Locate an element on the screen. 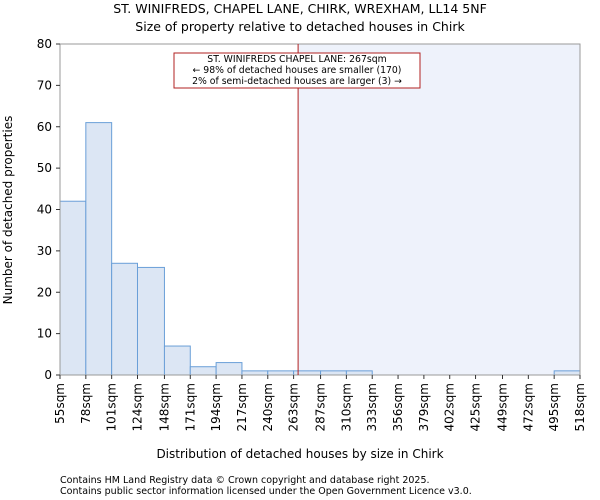 The image size is (600, 500). x-tick-label: 240sqm is located at coordinates (268, 407).